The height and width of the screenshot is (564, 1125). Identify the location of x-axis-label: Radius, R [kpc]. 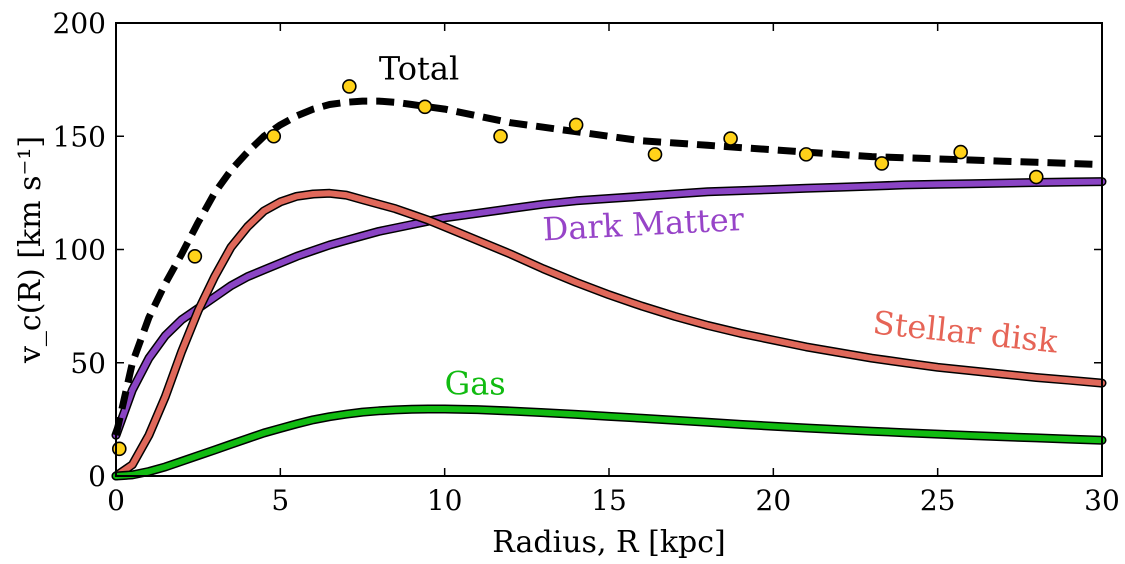
(608, 542).